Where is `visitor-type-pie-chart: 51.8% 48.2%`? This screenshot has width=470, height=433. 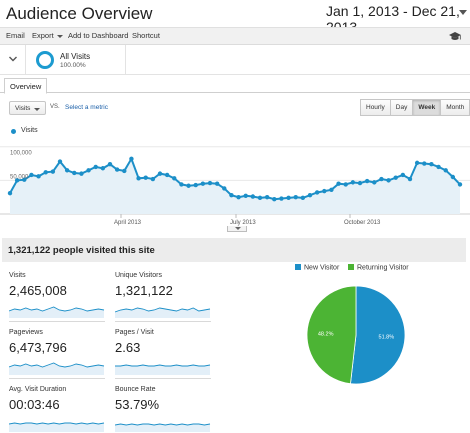 visitor-type-pie-chart: 51.8% 48.2% is located at coordinates (356, 335).